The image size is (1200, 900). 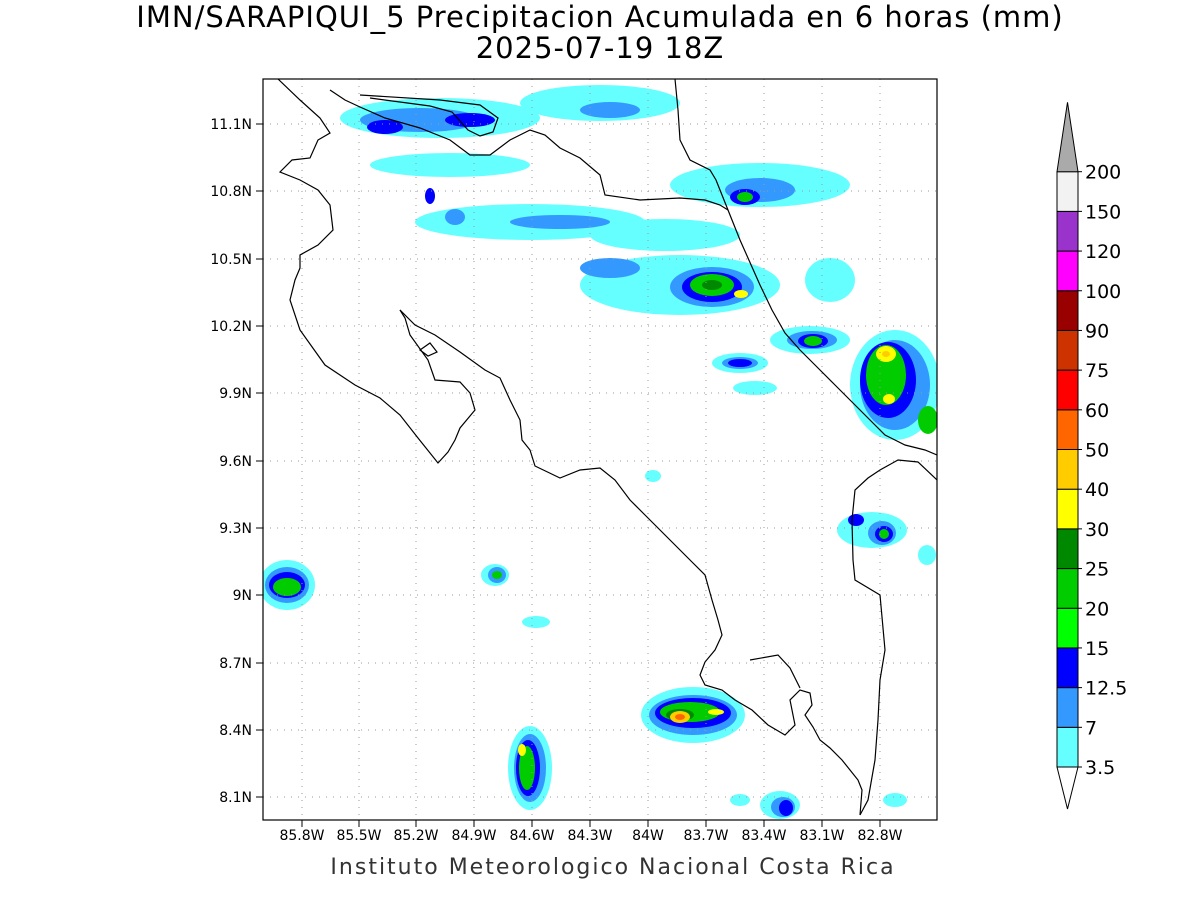 I want to click on island-outline, so click(x=428, y=349).